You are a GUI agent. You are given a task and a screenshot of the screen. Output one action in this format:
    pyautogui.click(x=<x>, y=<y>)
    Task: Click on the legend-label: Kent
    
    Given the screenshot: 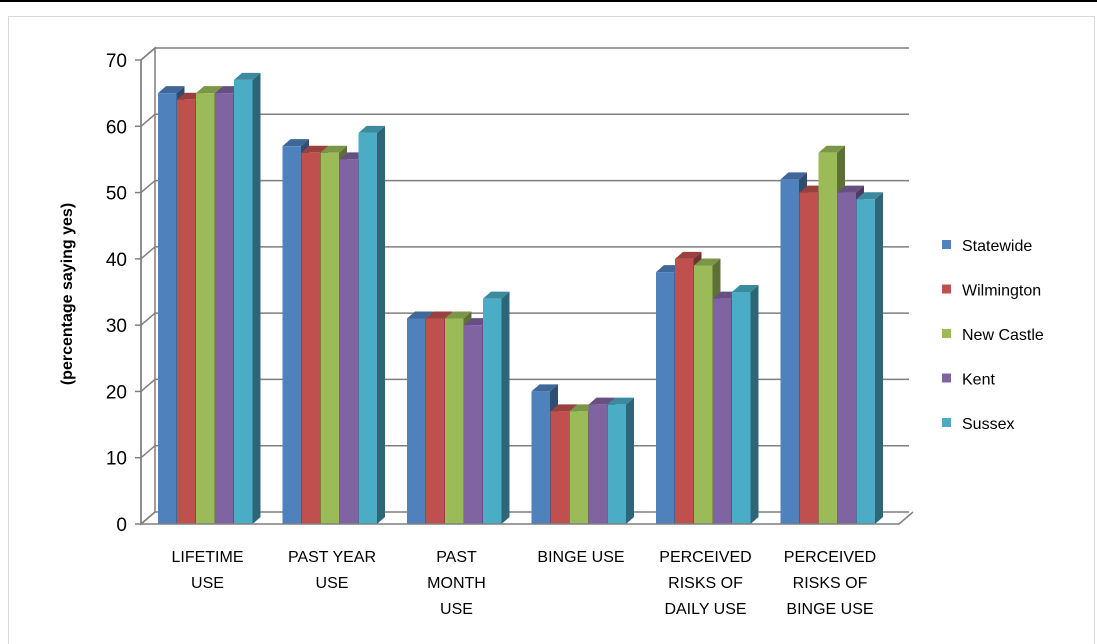 What is the action you would take?
    pyautogui.click(x=978, y=380)
    